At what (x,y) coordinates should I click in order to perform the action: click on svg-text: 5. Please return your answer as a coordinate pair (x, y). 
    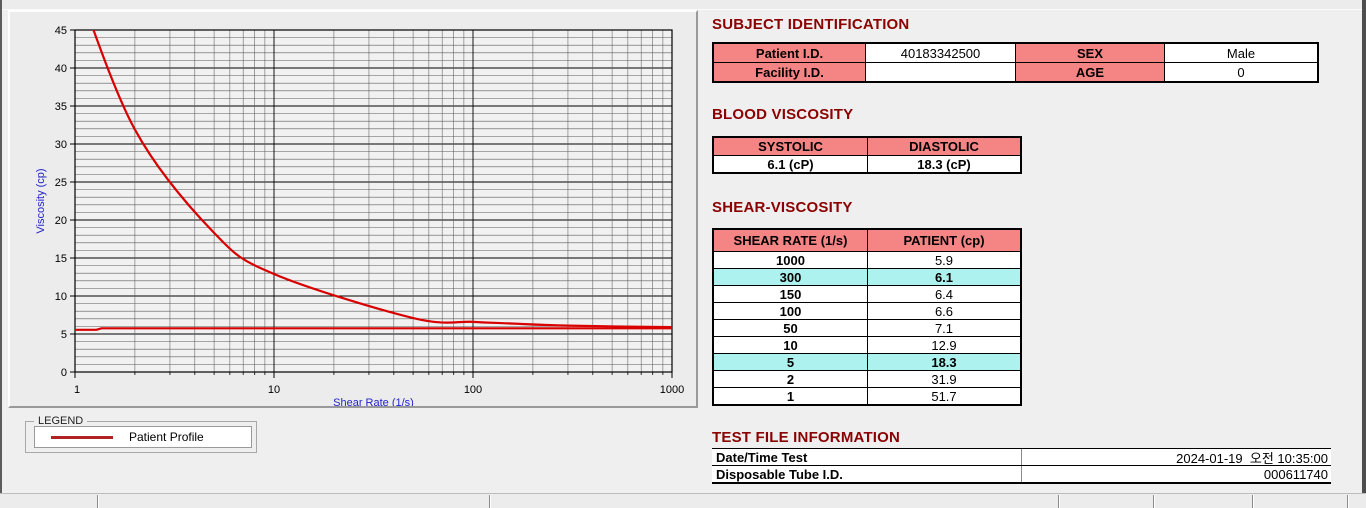
    Looking at the image, I should click on (64, 335).